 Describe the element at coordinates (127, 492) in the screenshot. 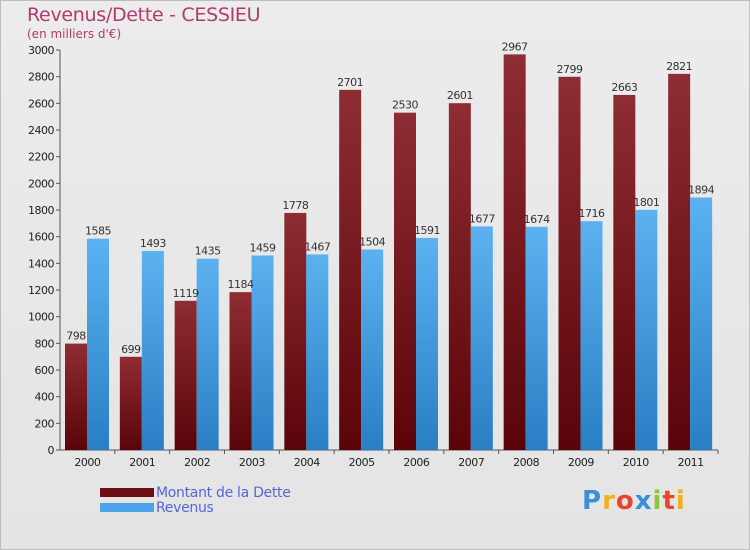

I see `legend-swatch-dette` at that location.